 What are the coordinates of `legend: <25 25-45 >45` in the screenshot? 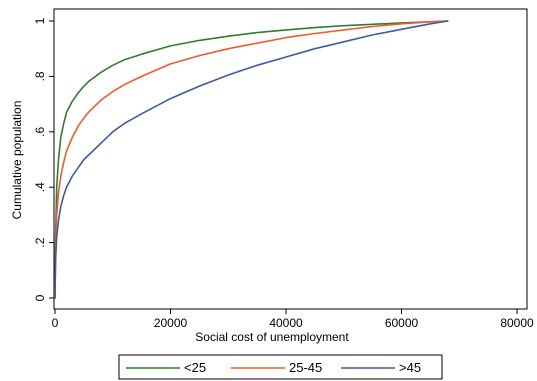 It's located at (280, 367).